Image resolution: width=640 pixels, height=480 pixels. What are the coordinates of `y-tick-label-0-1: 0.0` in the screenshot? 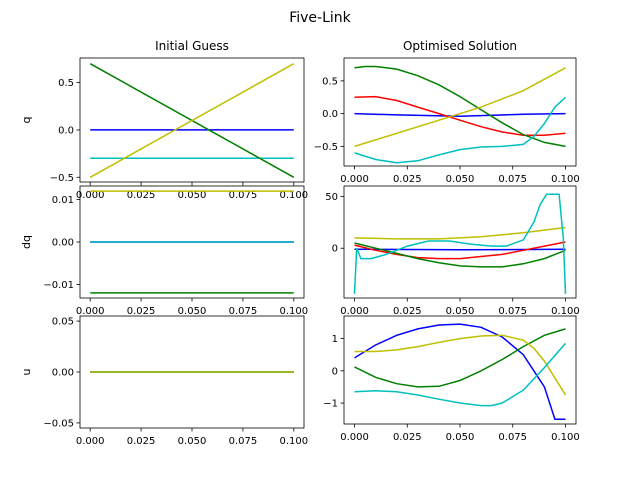 It's located at (66, 130).